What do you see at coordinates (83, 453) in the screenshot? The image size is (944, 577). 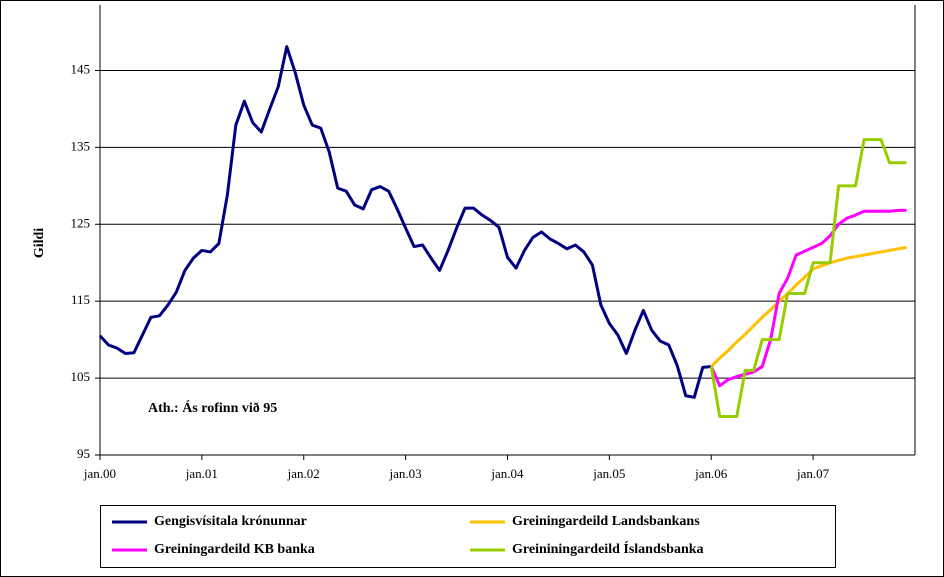 I see `y-tick-label: 95` at bounding box center [83, 453].